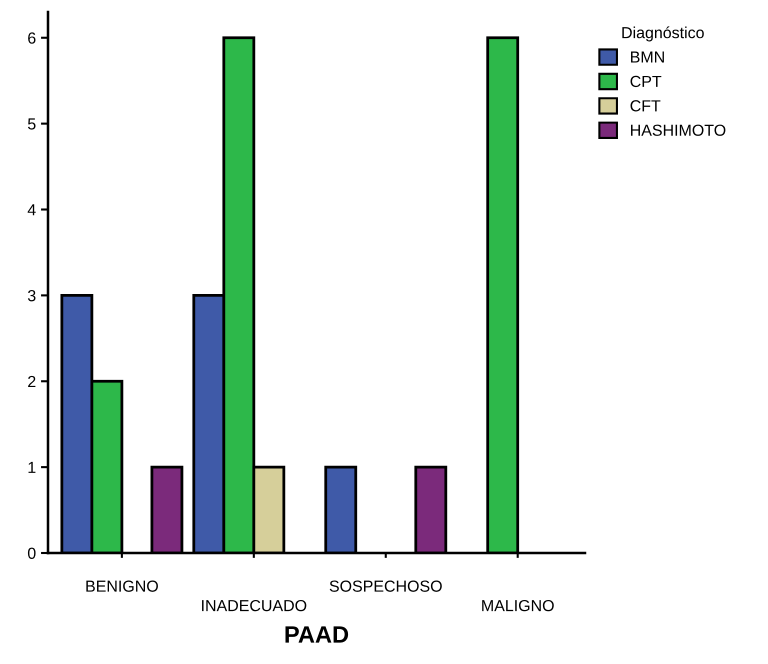 The width and height of the screenshot is (768, 664). What do you see at coordinates (316, 634) in the screenshot?
I see `x-axis-title: PAAD` at bounding box center [316, 634].